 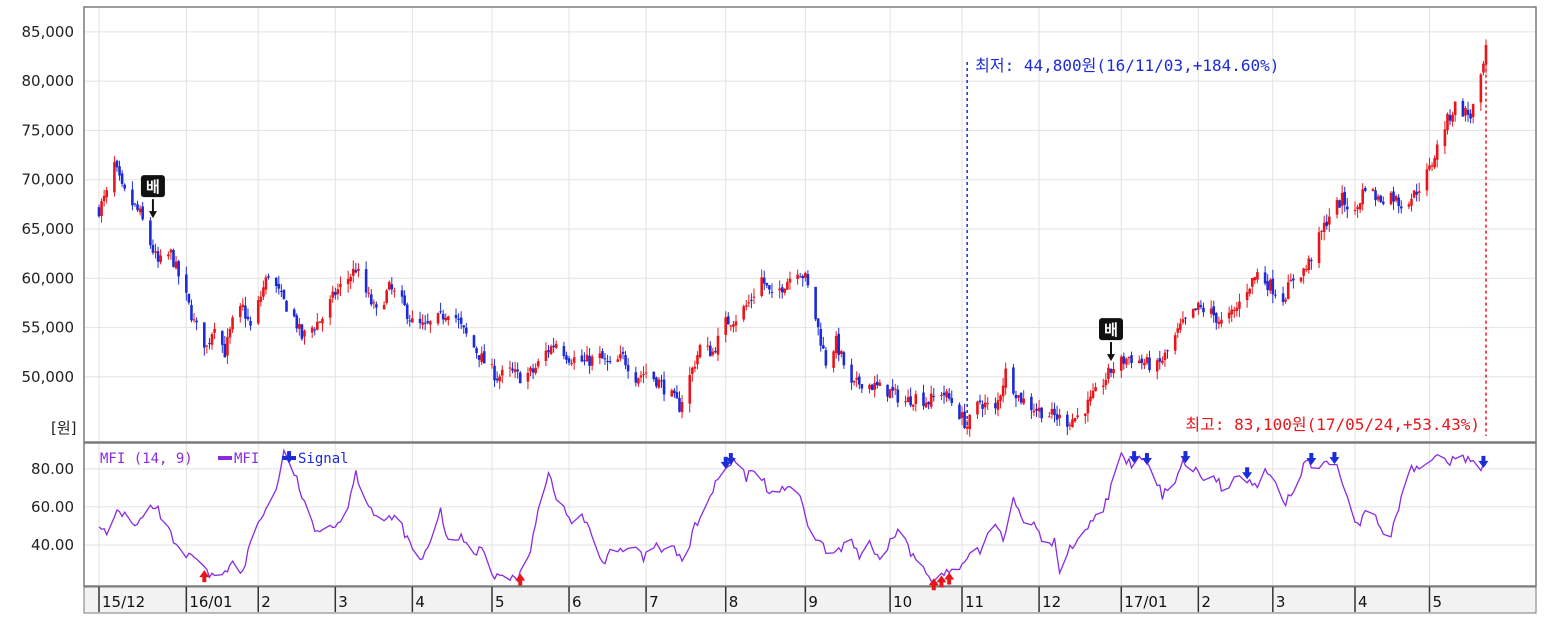 What do you see at coordinates (577, 602) in the screenshot?
I see `date-tick-label: 6` at bounding box center [577, 602].